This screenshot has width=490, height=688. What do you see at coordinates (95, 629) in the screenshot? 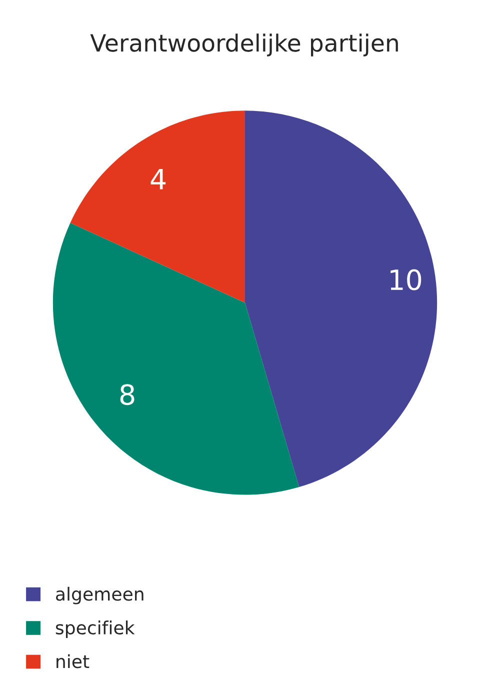
I see `legend-label: specifiek` at bounding box center [95, 629].